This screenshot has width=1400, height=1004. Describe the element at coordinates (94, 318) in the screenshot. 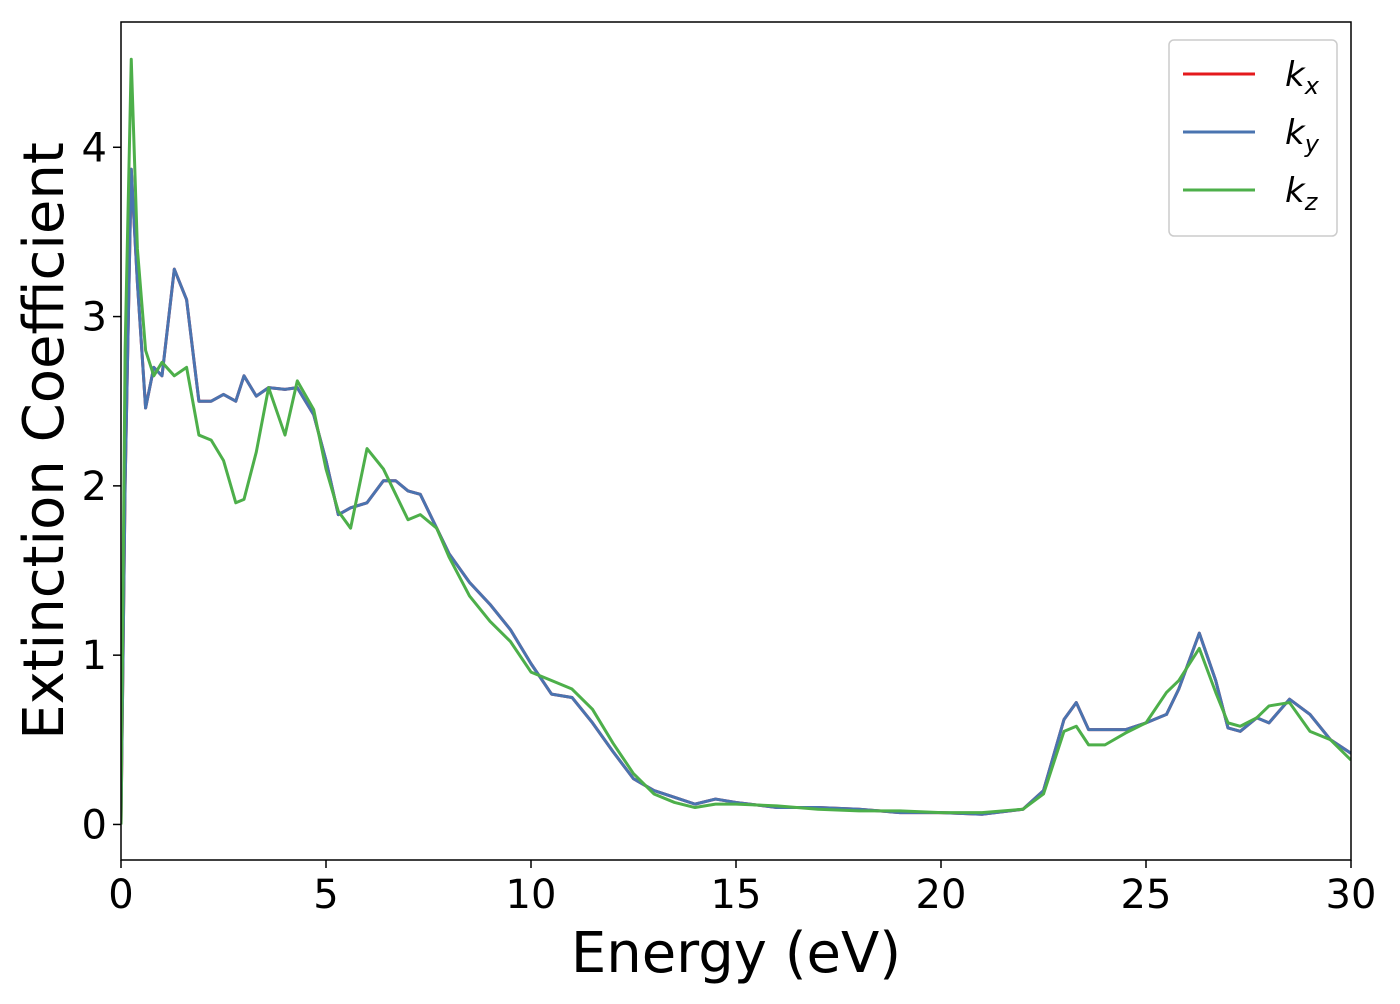

I see `y-tick-label: 3` at that location.